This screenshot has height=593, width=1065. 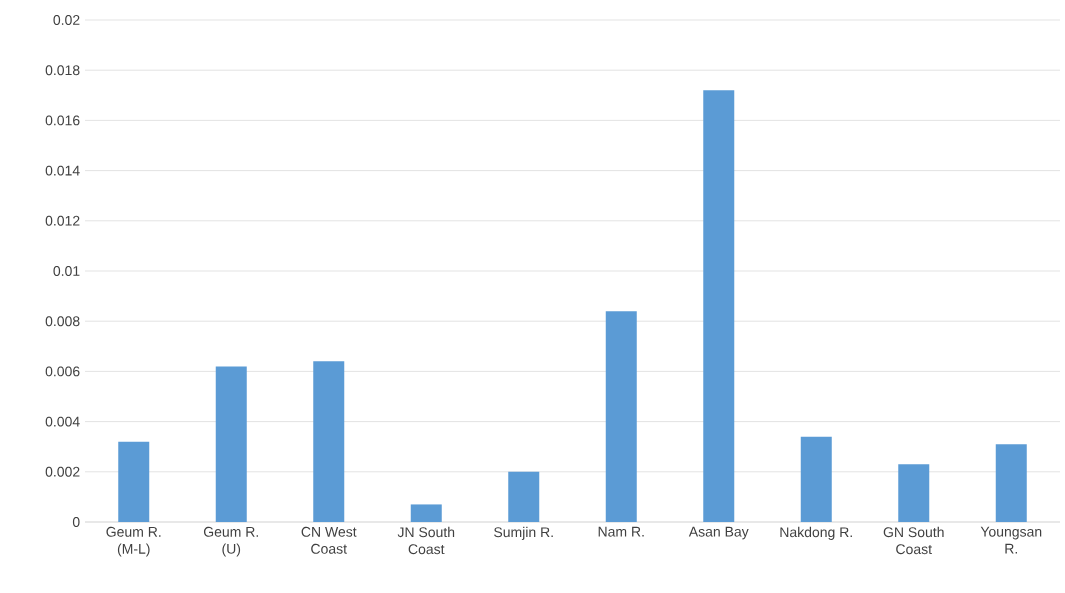 I want to click on x-tick-label: Geum R. (U), so click(x=230, y=541).